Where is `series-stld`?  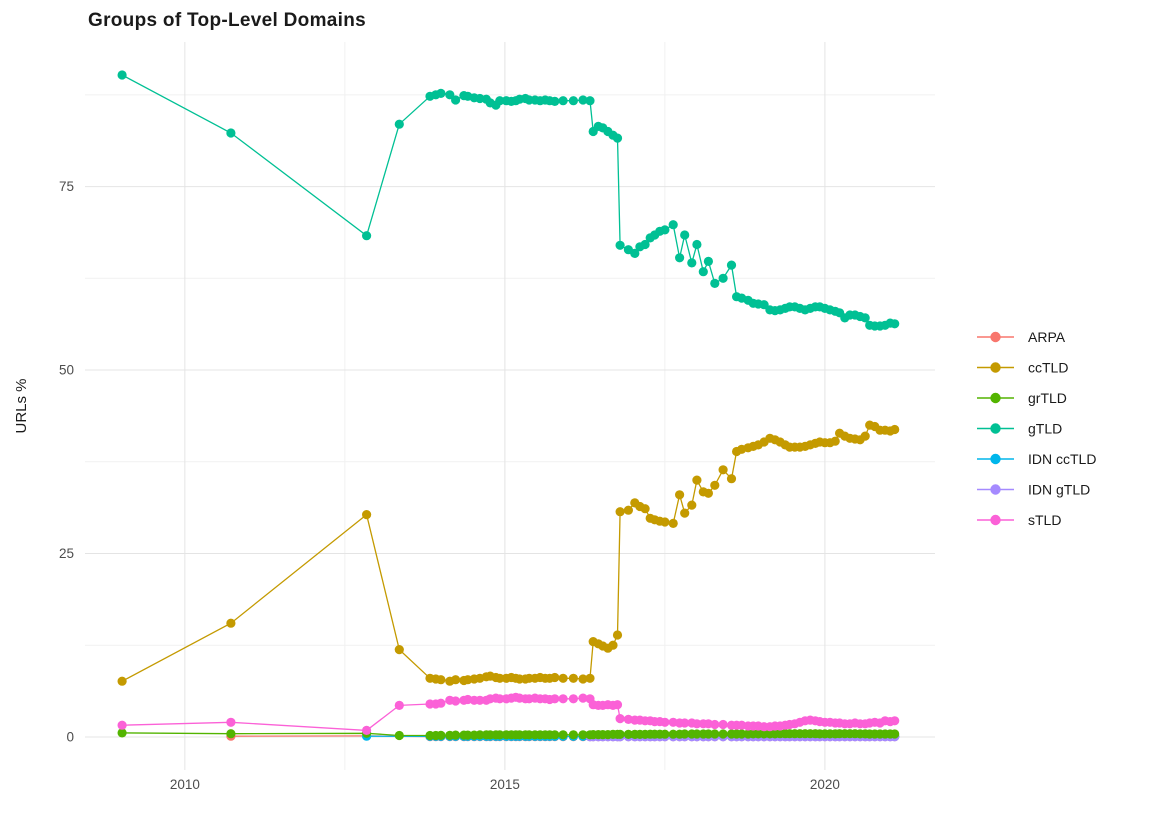
series-stld is located at coordinates (508, 714).